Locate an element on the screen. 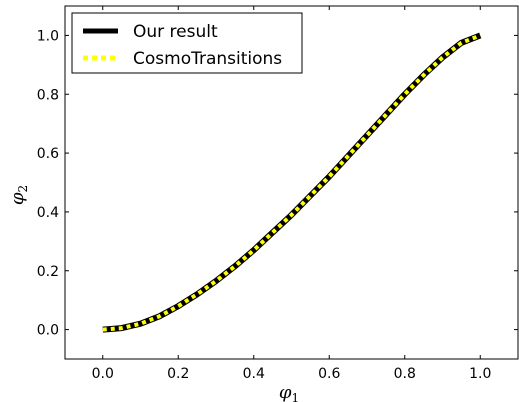  y-tick-label: 0.2 is located at coordinates (48, 272).